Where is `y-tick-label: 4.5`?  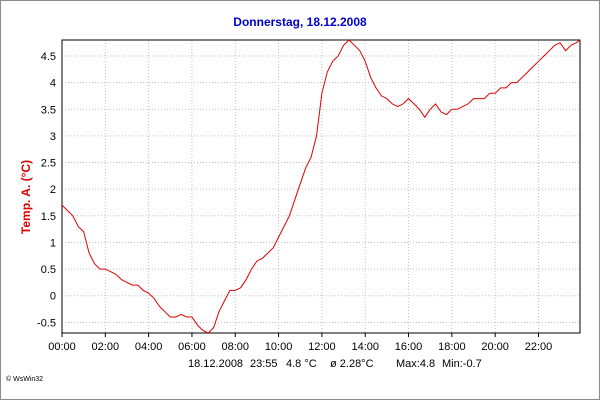
y-tick-label: 4.5 is located at coordinates (48, 57).